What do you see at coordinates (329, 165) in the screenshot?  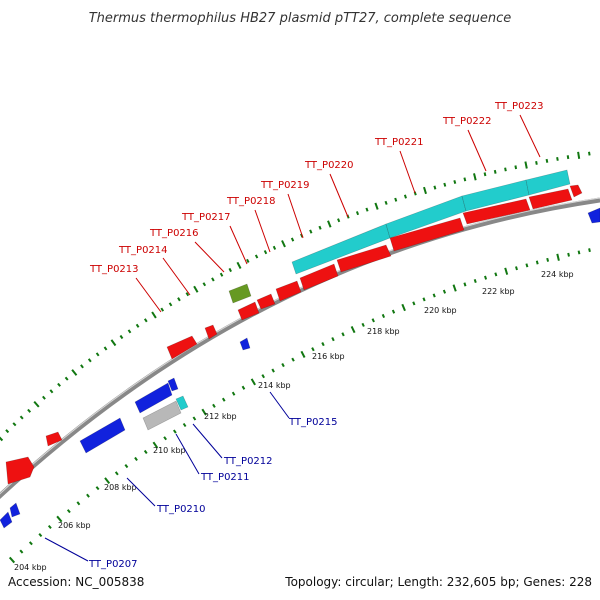 I see `gene-label: TT_P0220` at bounding box center [329, 165].